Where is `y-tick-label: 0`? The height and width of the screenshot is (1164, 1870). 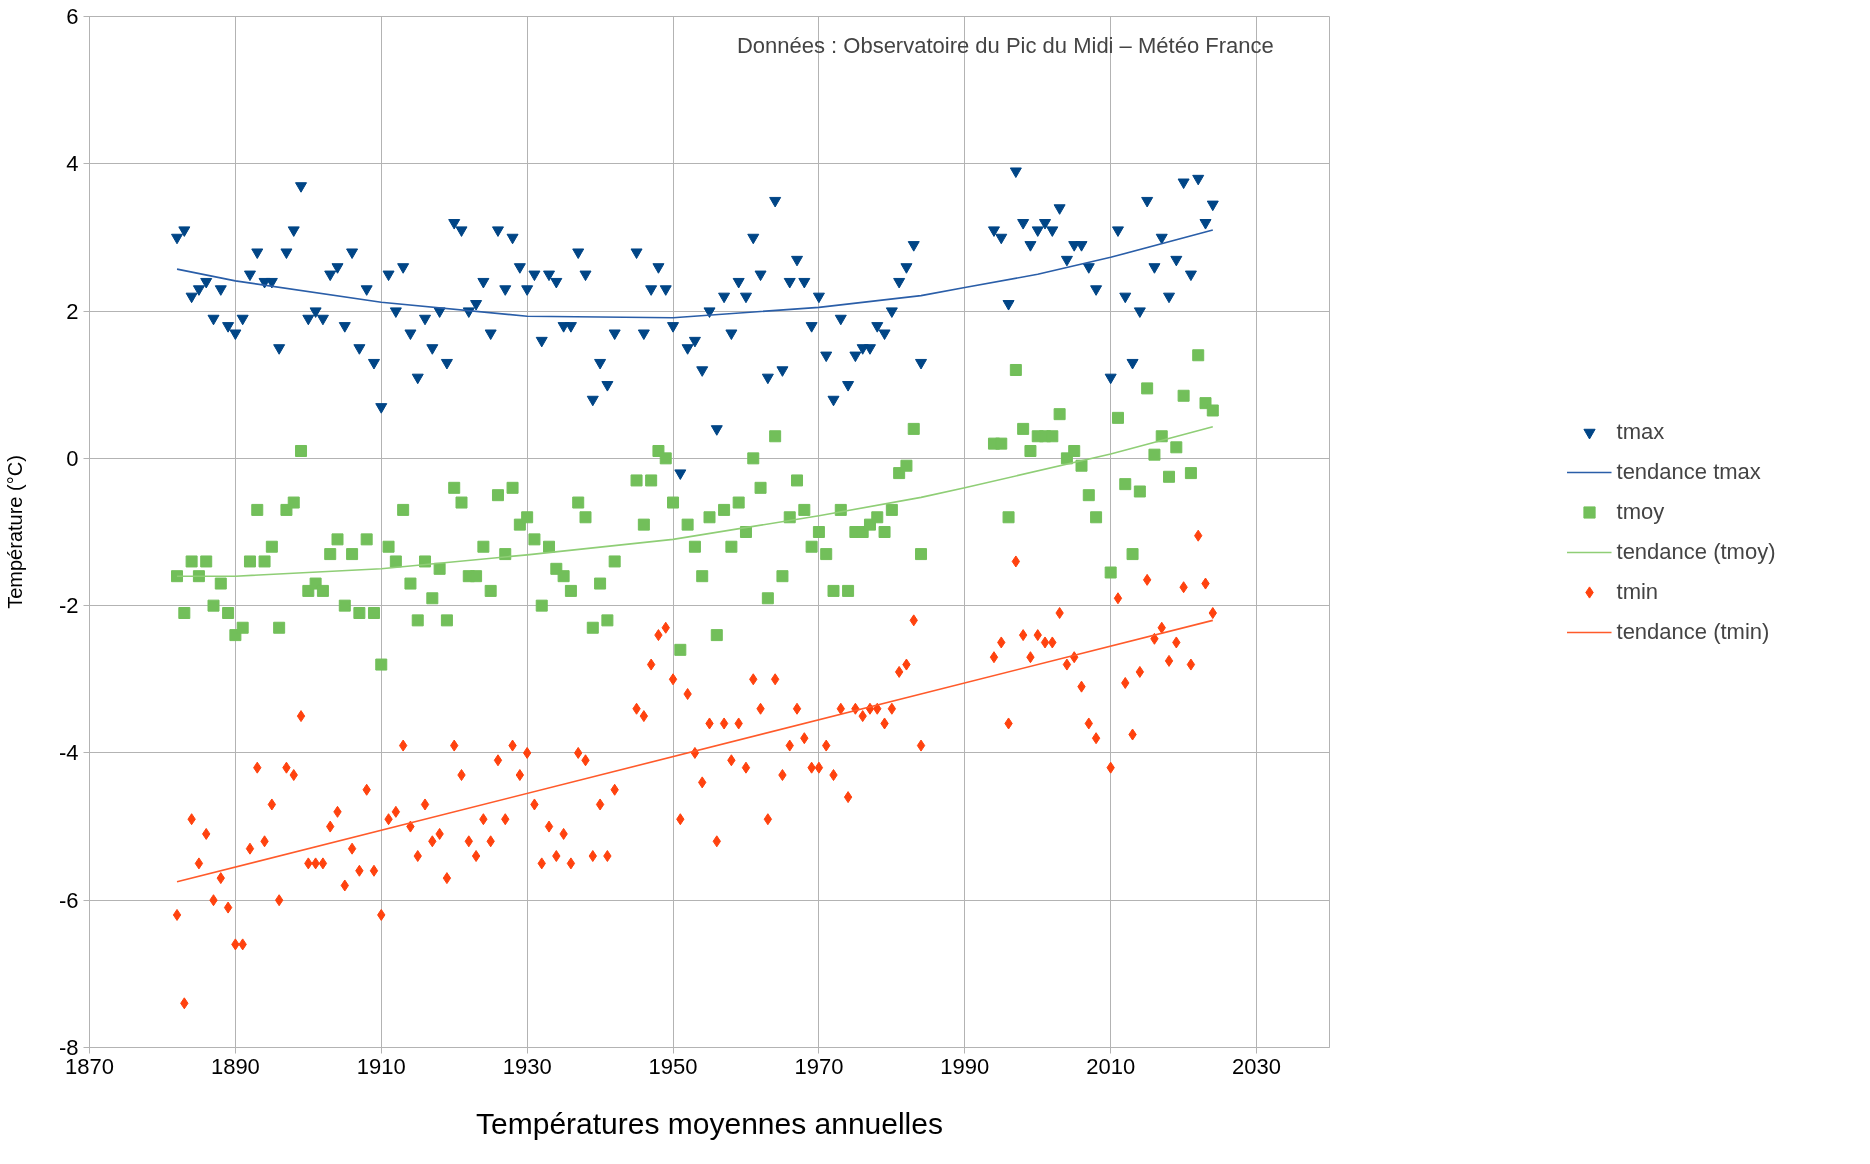 y-tick-label: 0 is located at coordinates (72, 458).